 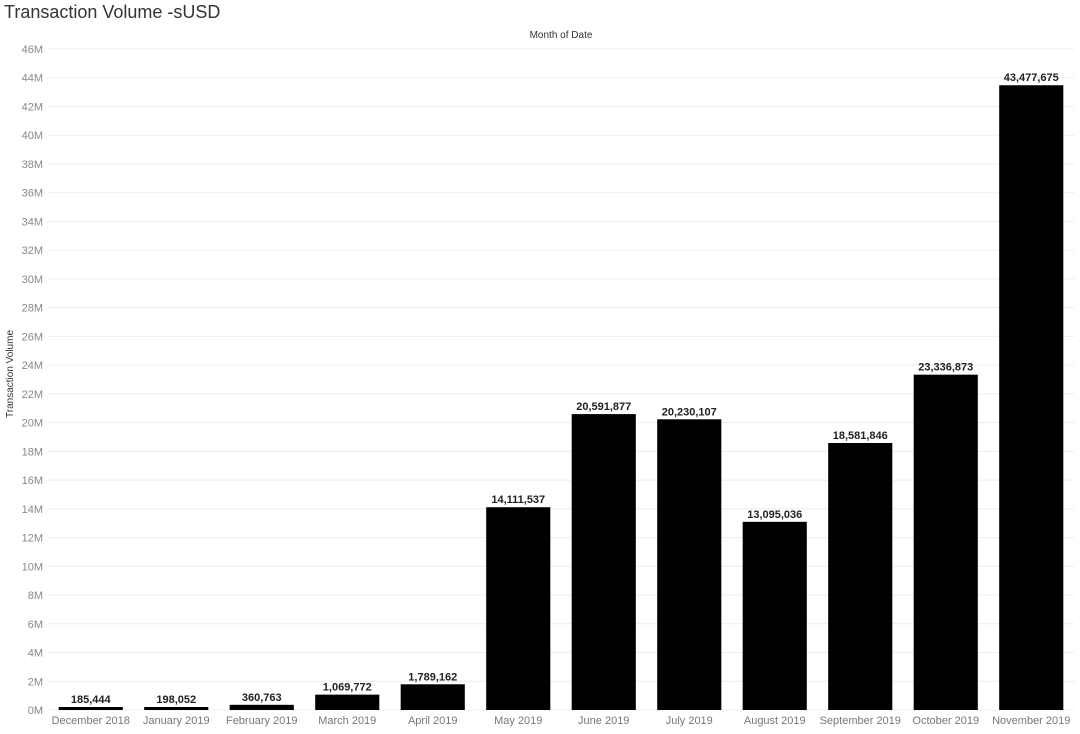 What do you see at coordinates (689, 721) in the screenshot?
I see `x-tick-label: July 2019` at bounding box center [689, 721].